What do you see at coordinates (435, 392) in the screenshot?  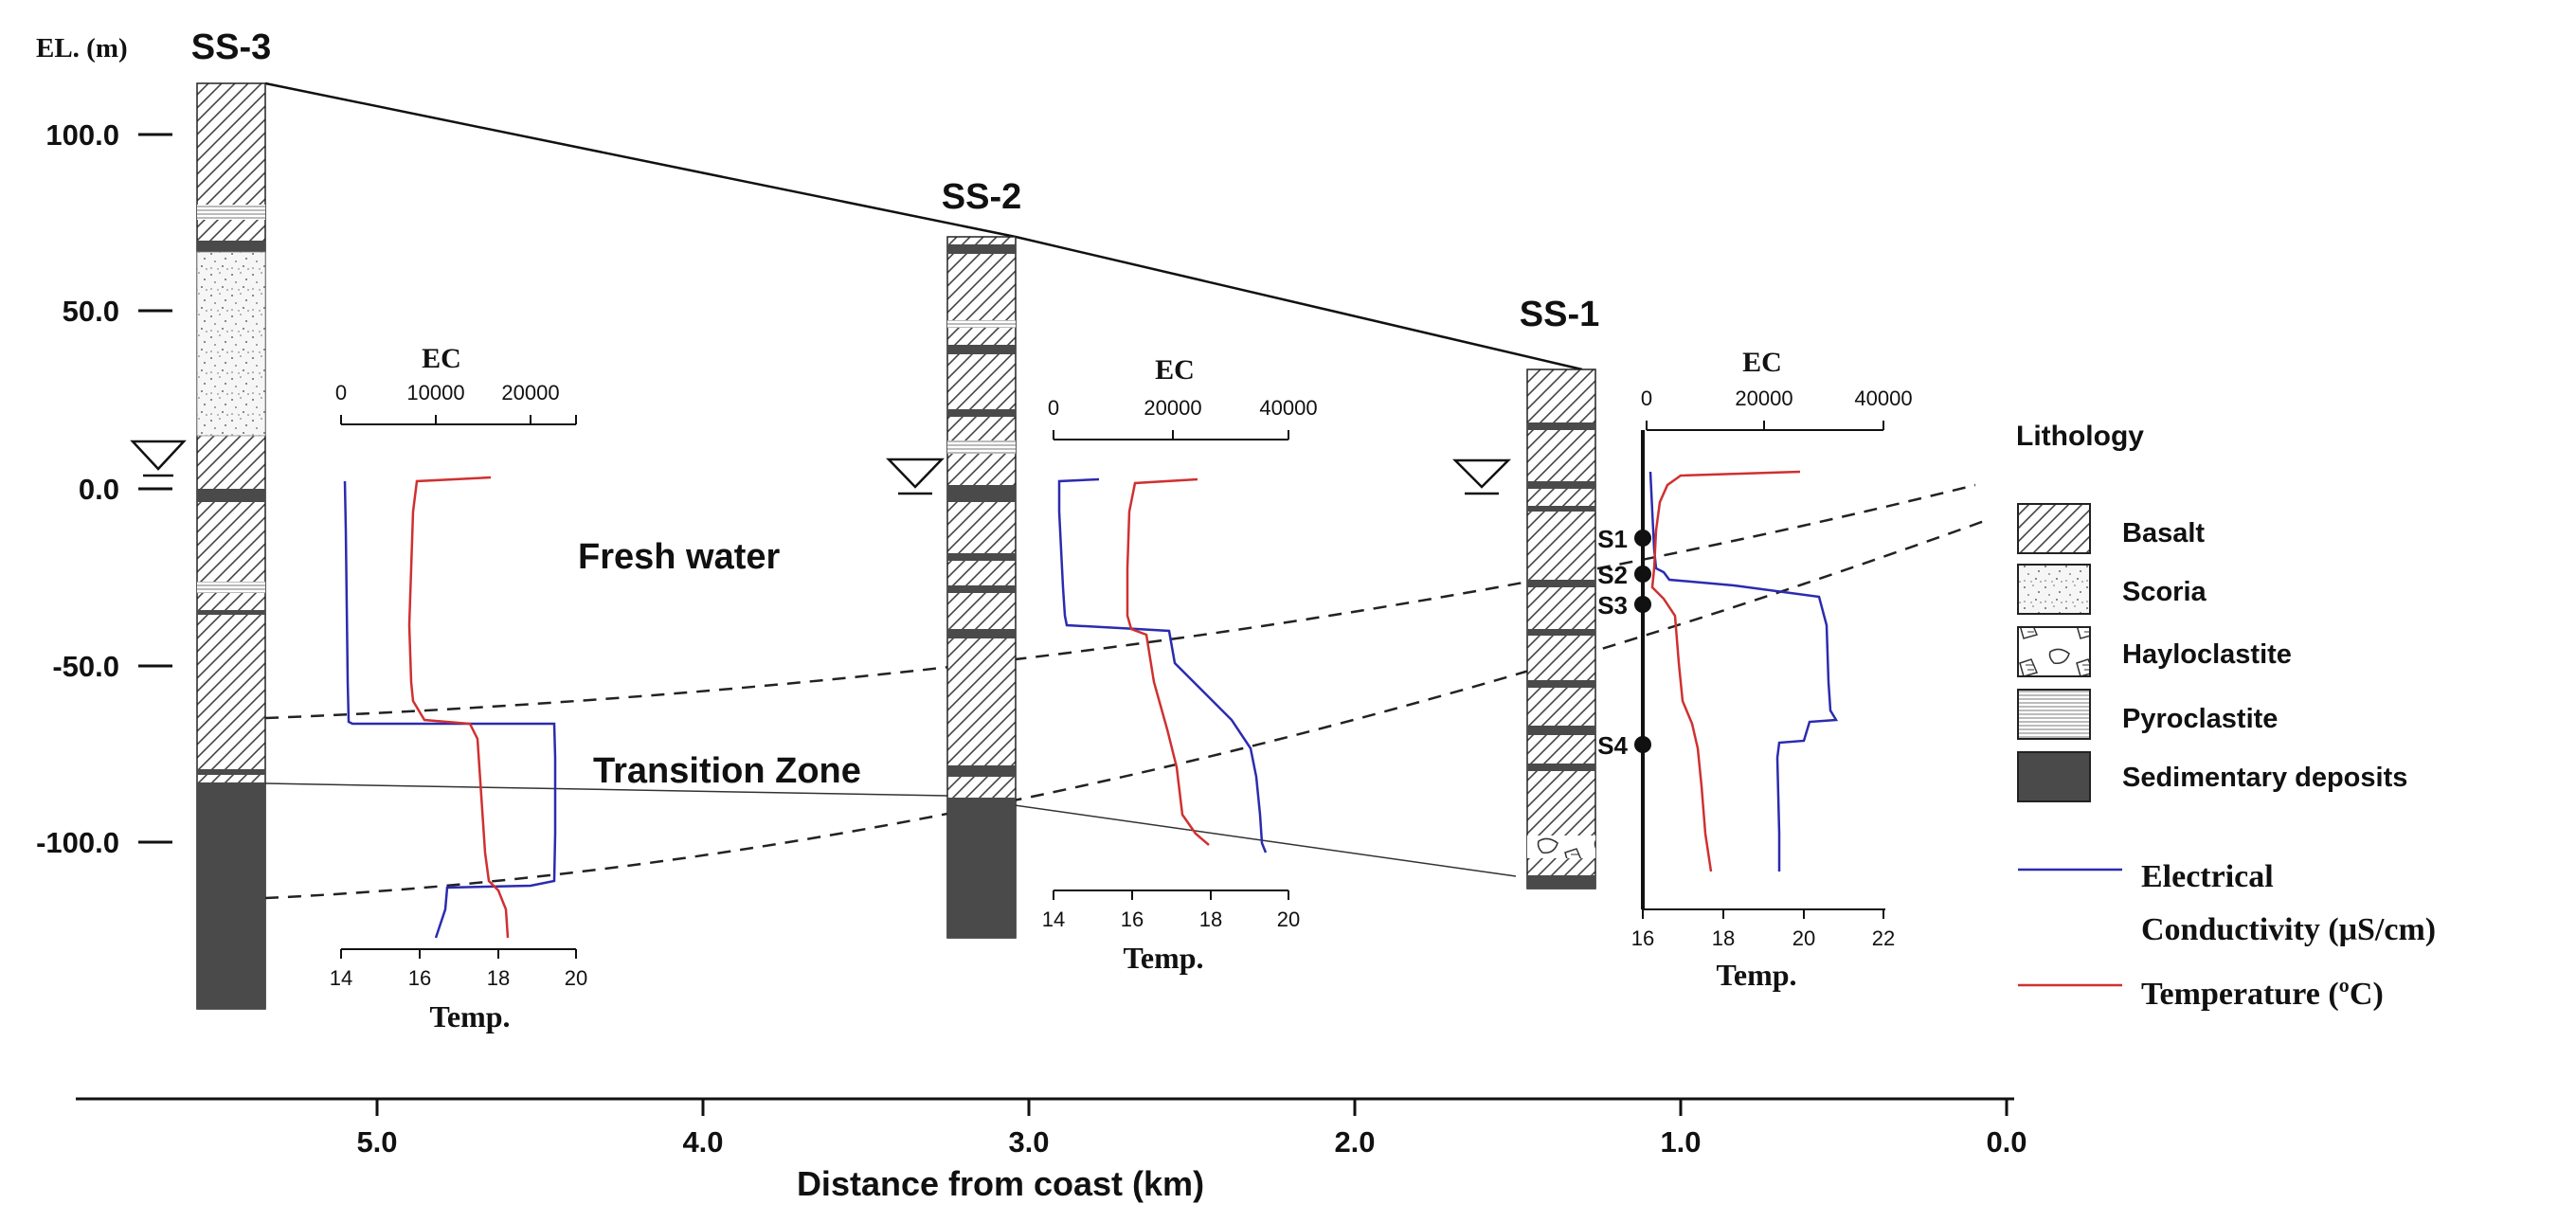 I see `ec-tick: 10000` at bounding box center [435, 392].